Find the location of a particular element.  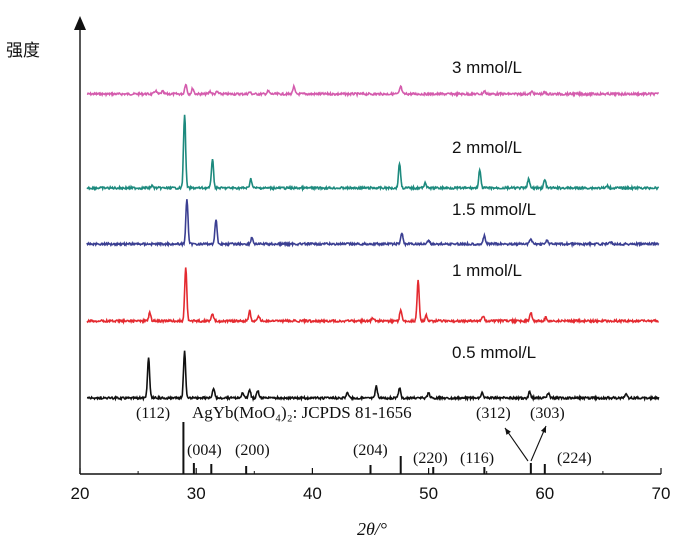

y-axis-arrow is located at coordinates (80, 23).